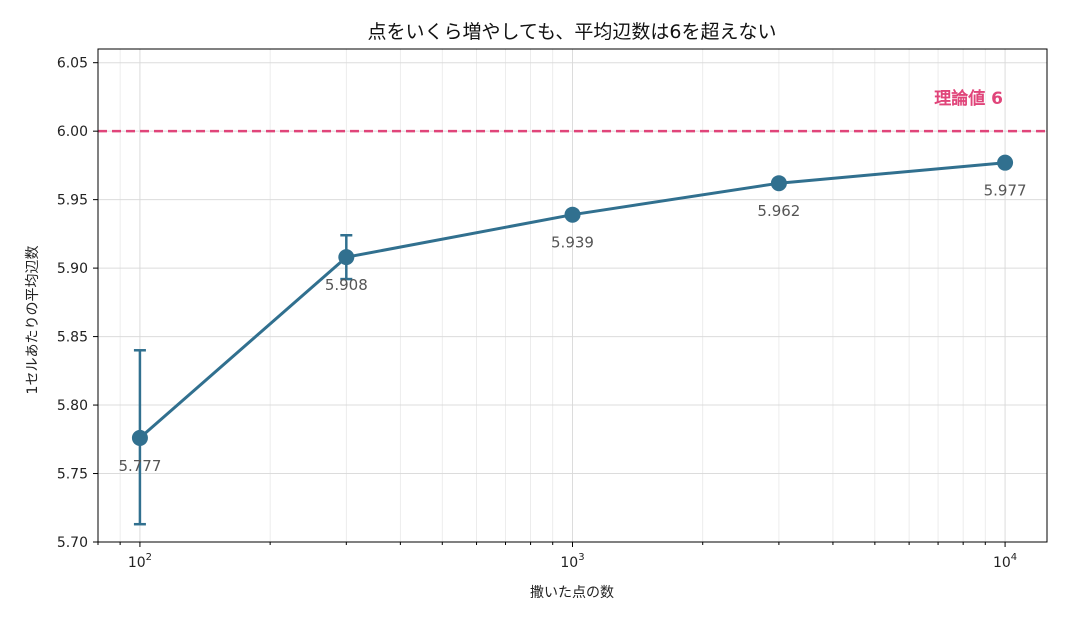 The height and width of the screenshot is (624, 1066). What do you see at coordinates (572, 110) in the screenshot?
I see `reference-line-group: 理論値 6` at bounding box center [572, 110].